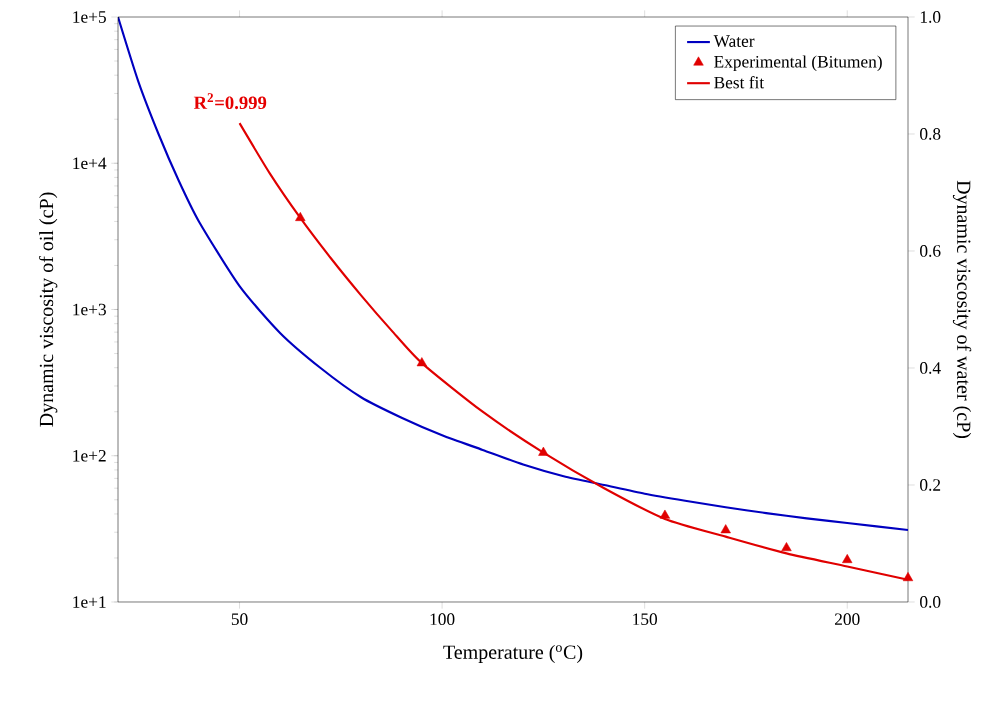 The image size is (1005, 711). Describe the element at coordinates (89, 455) in the screenshot. I see `y-tick-label: 1e+2` at that location.